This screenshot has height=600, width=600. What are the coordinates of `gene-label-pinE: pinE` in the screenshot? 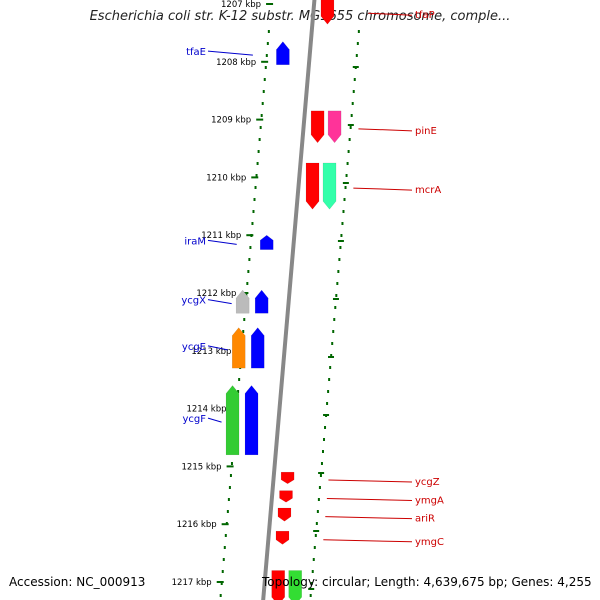 It's located at (426, 131).